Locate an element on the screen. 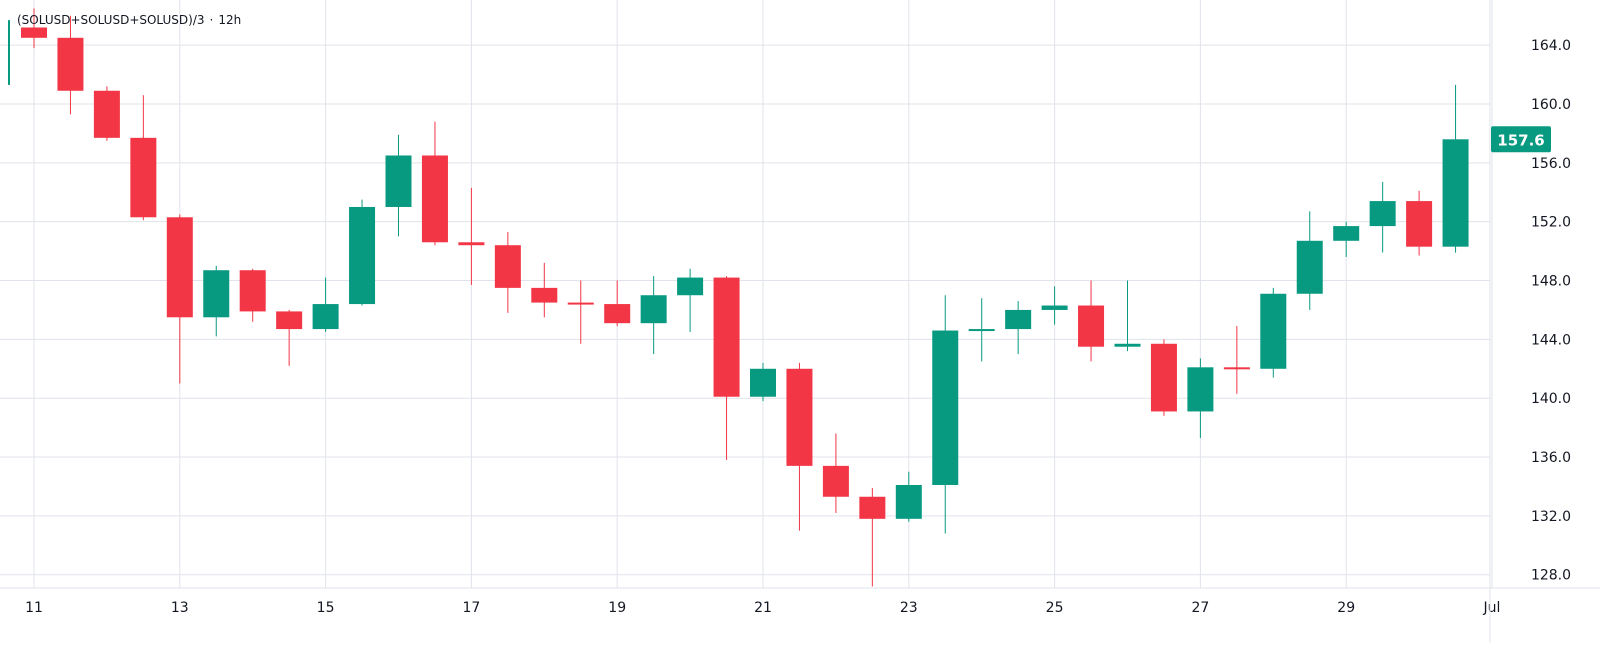 Image resolution: width=1600 pixels, height=647 pixels. x-tick-label: Jul is located at coordinates (1492, 608).